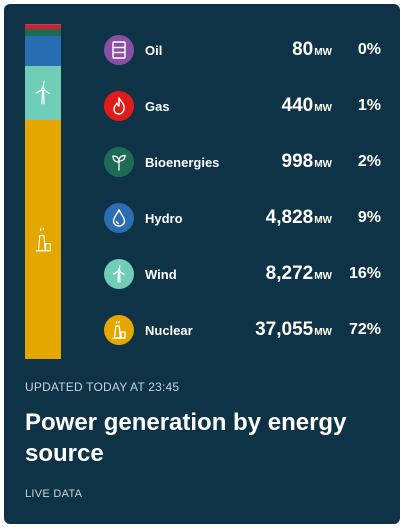  I want to click on updated-timestamp: UPDATED TODAY AT 23:45, so click(102, 387).